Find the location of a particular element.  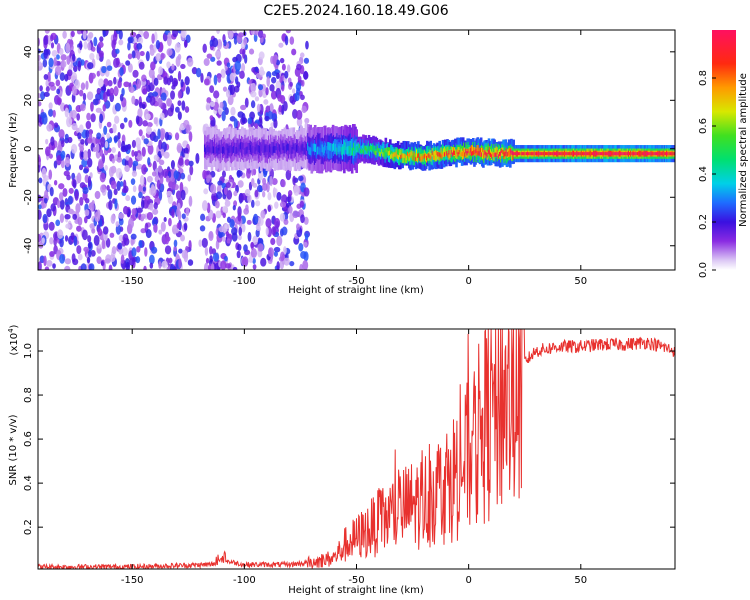

x-tick-label: 50 is located at coordinates (580, 281).